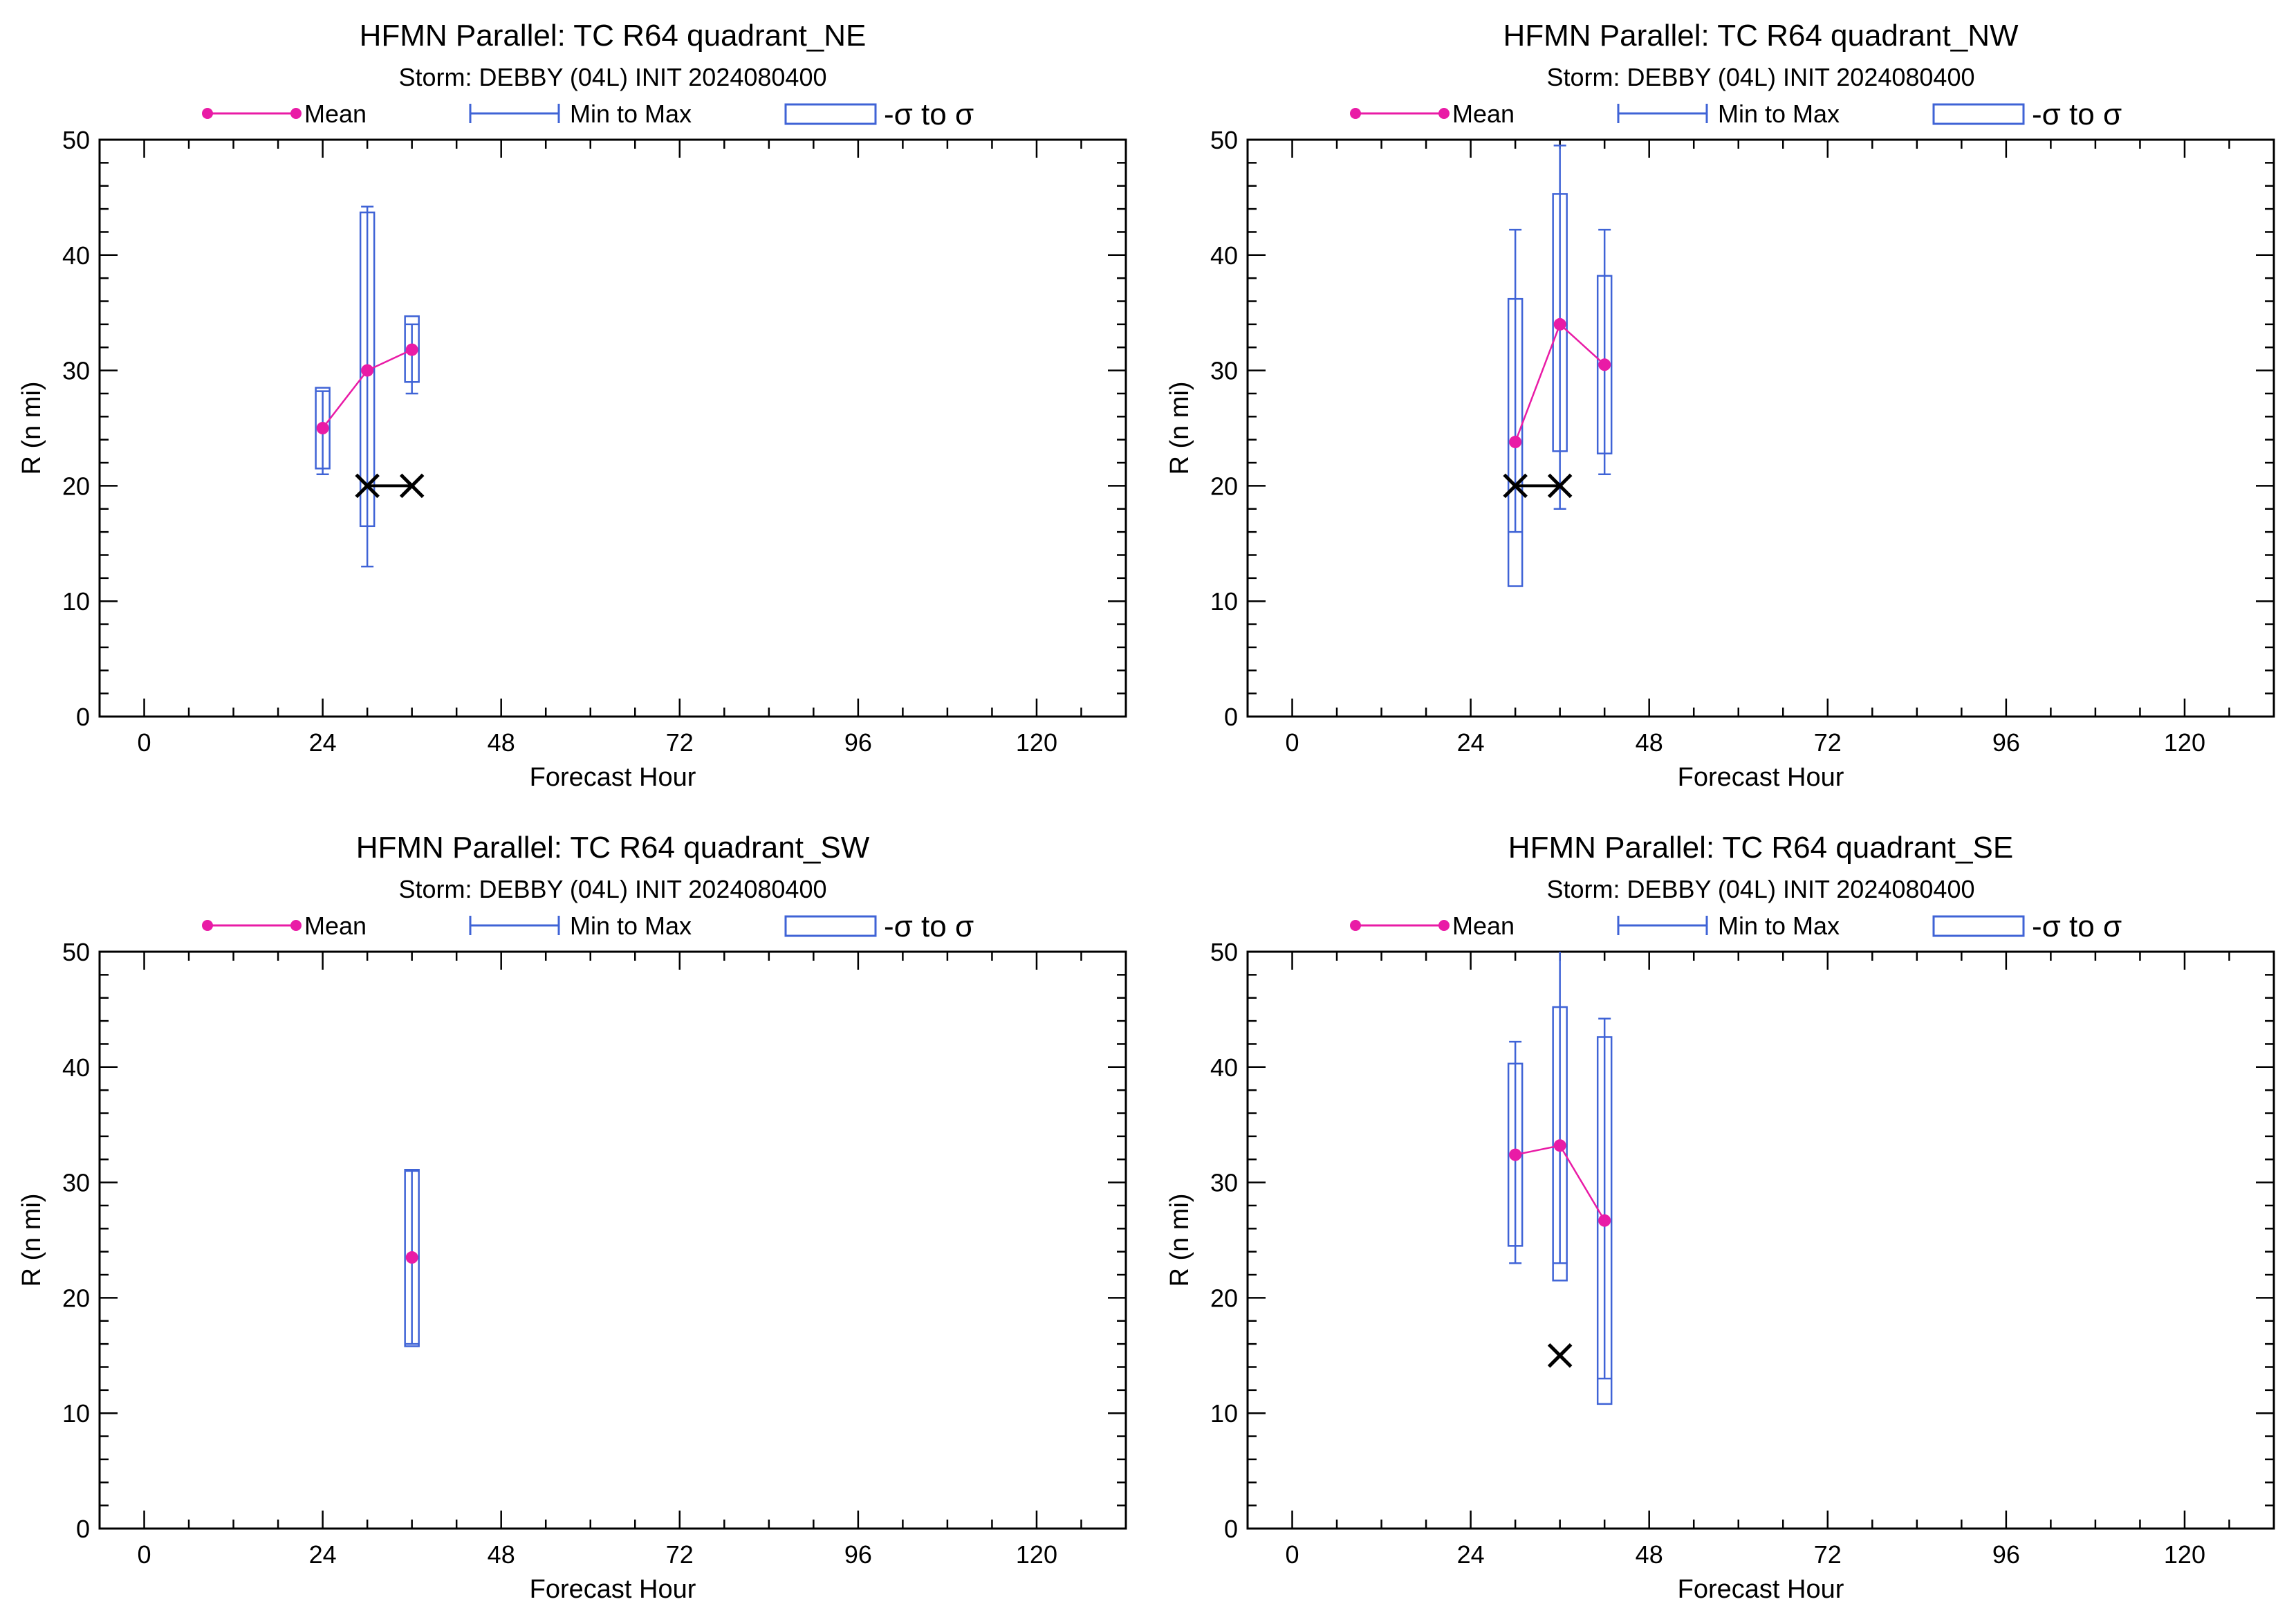 The width and height of the screenshot is (2296, 1624). What do you see at coordinates (613, 36) in the screenshot?
I see `chart-title: HFMN Parallel: TC R64 quadrant_NE` at bounding box center [613, 36].